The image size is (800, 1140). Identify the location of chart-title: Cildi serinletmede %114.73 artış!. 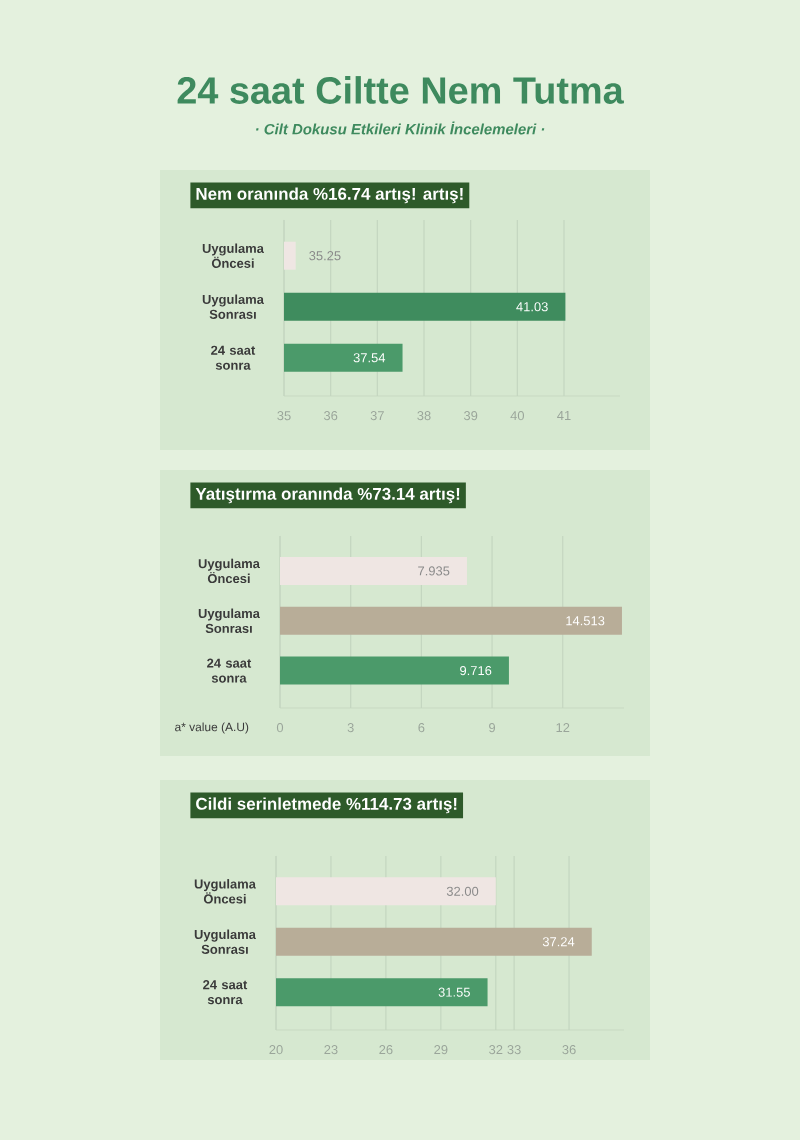
(326, 805).